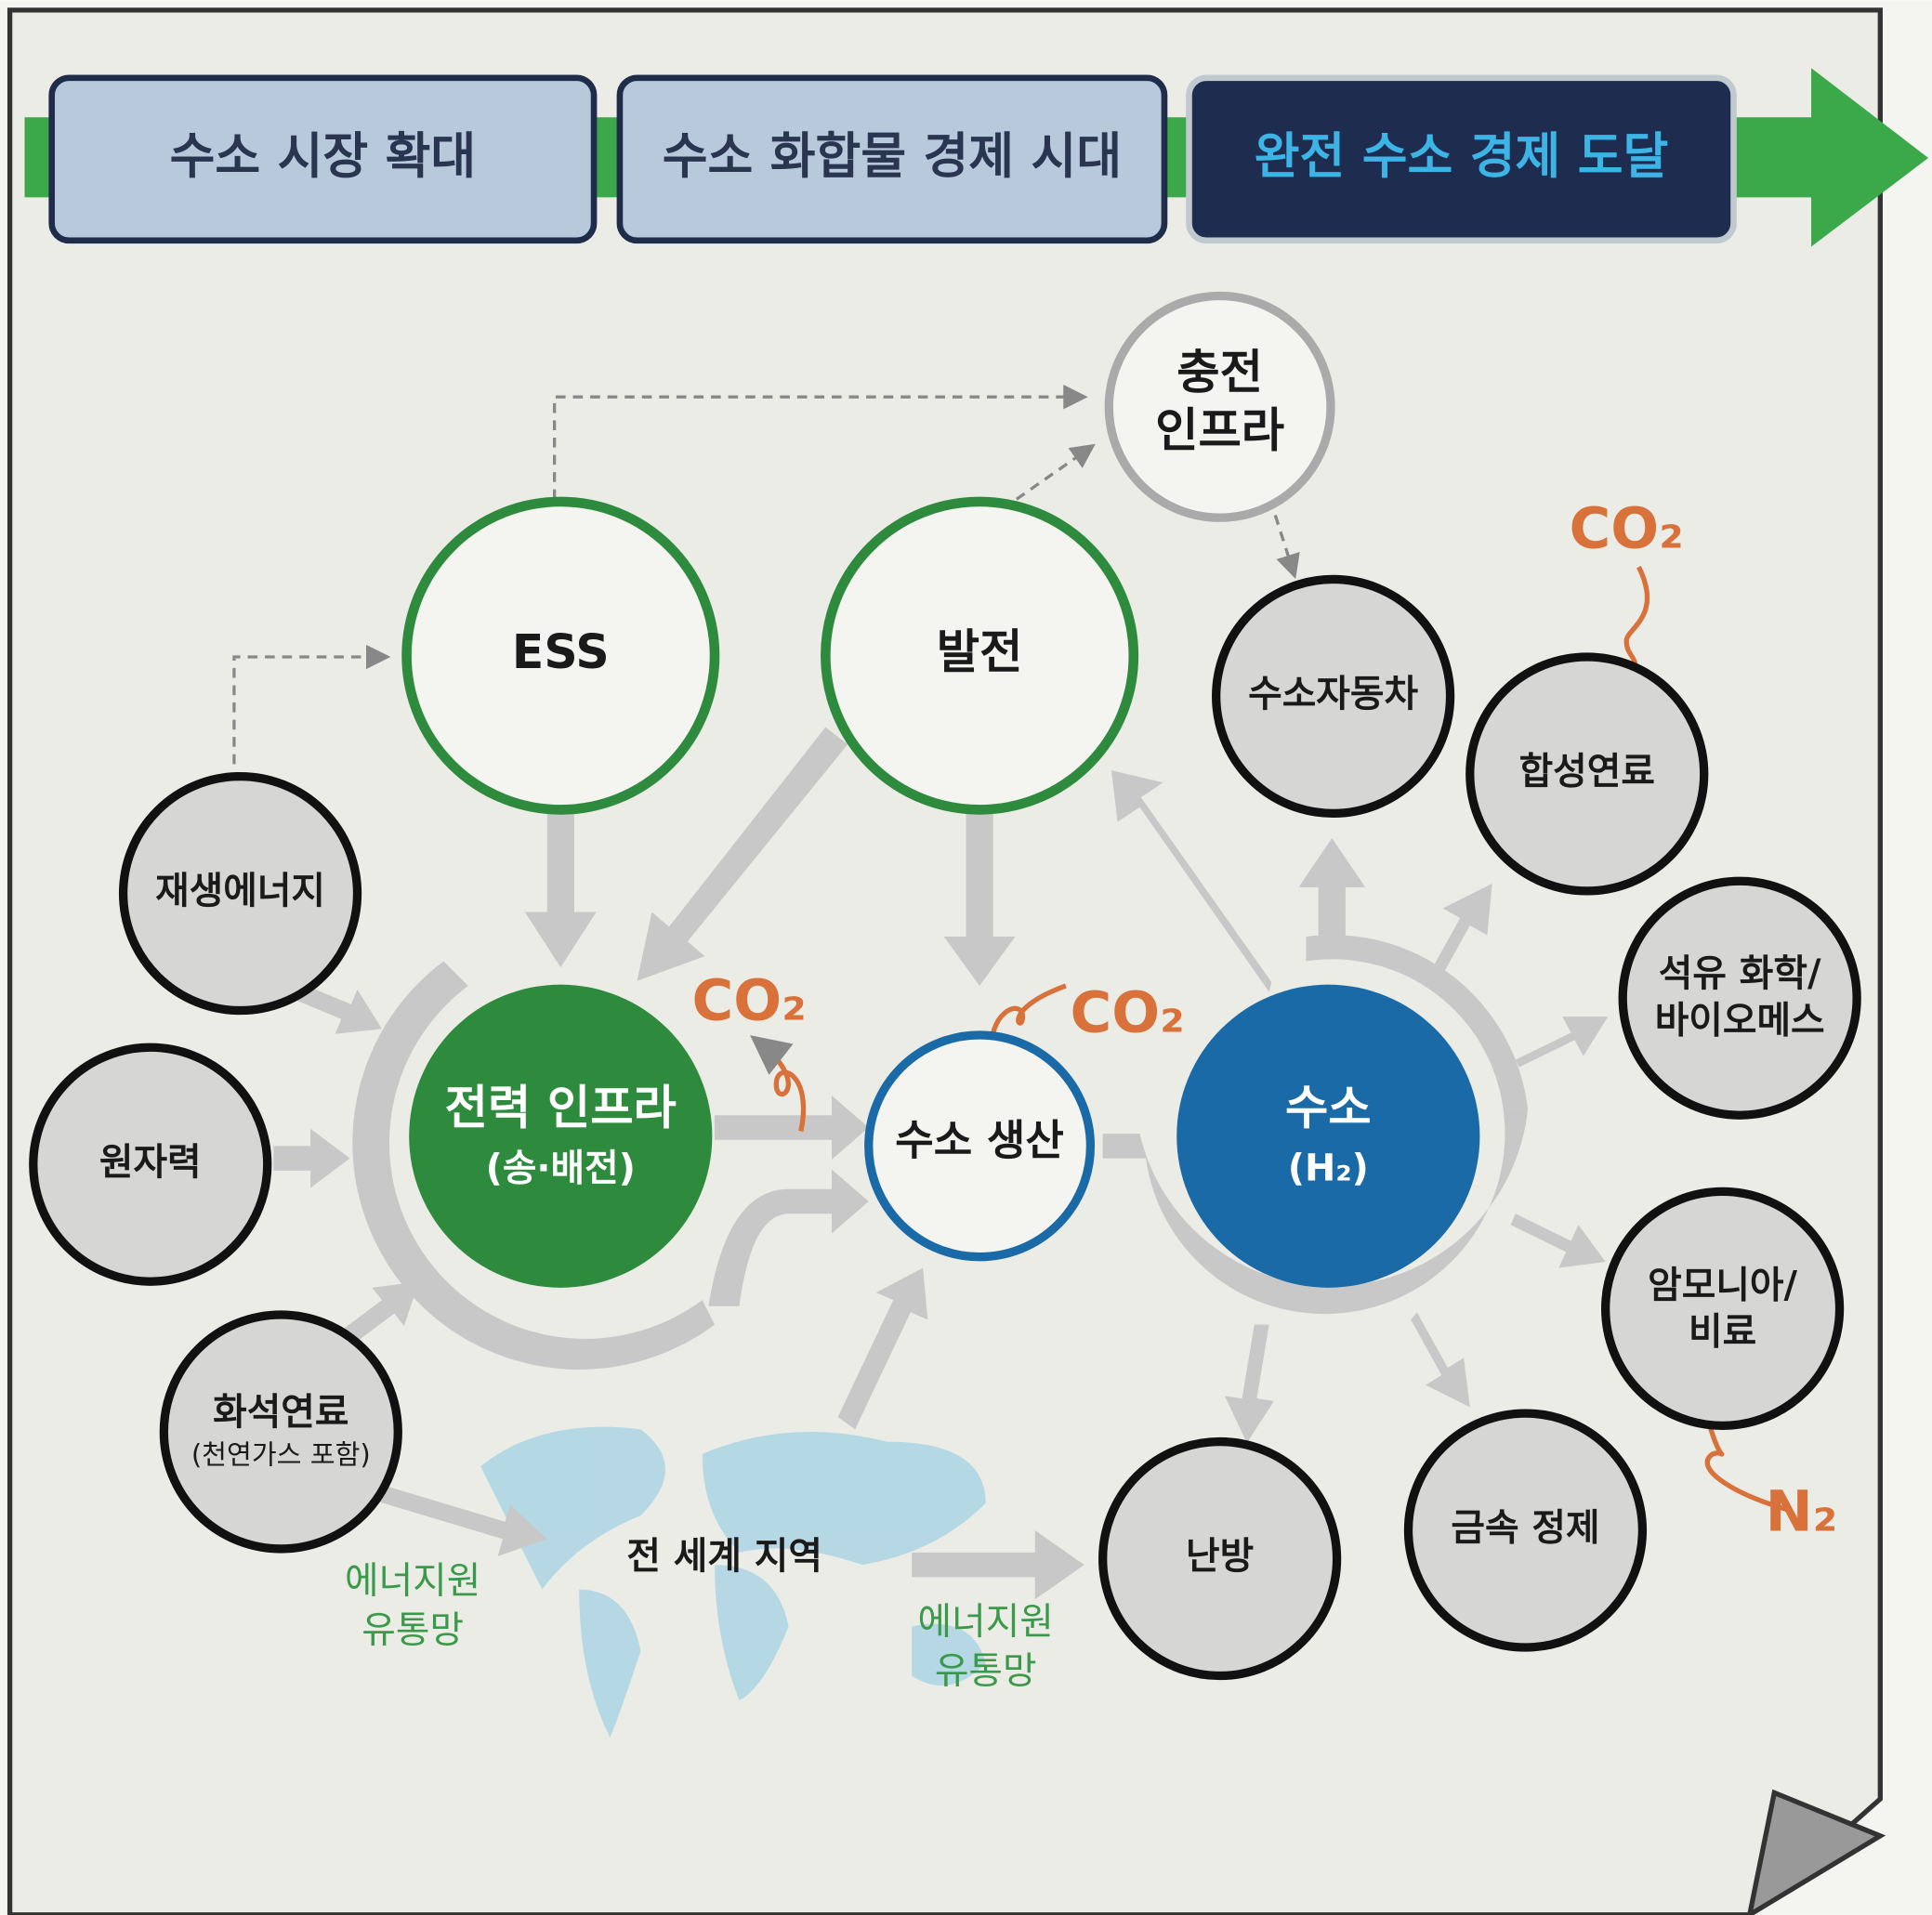  Describe the element at coordinates (1462, 156) in the screenshot. I see `stage-label: 완전 수소 경제 도달` at that location.